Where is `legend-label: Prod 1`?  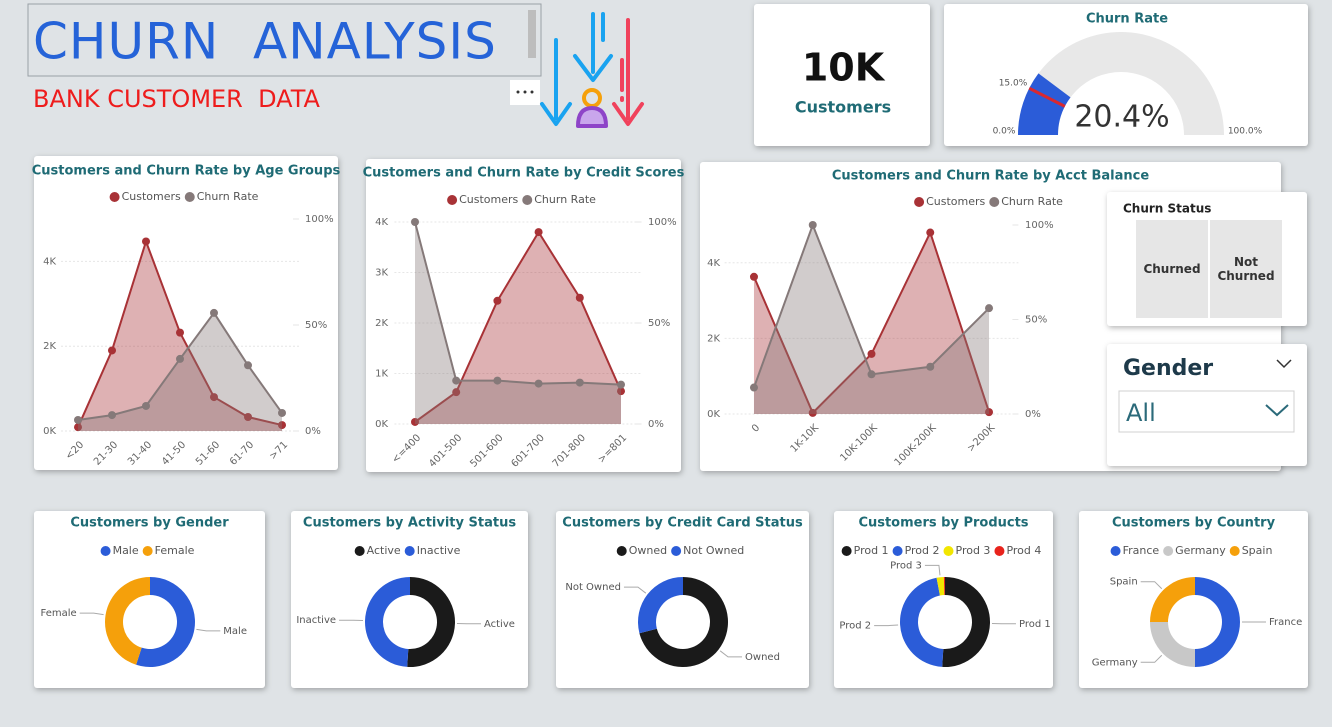 legend-label: Prod 1 is located at coordinates (871, 550).